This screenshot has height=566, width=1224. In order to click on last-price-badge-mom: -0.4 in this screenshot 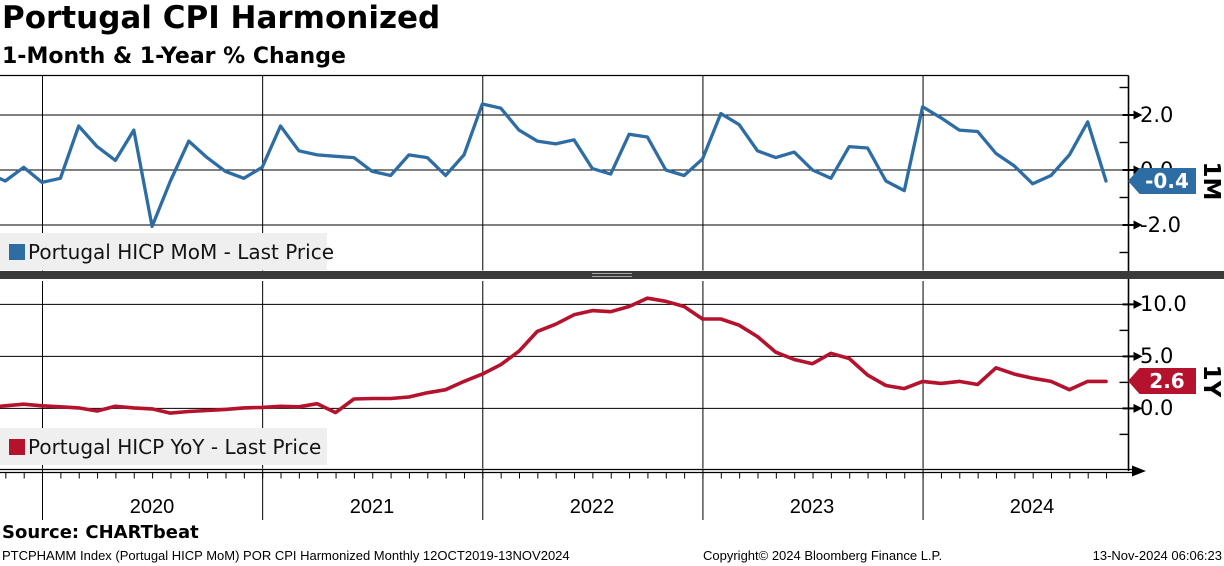, I will do `click(1162, 181)`.